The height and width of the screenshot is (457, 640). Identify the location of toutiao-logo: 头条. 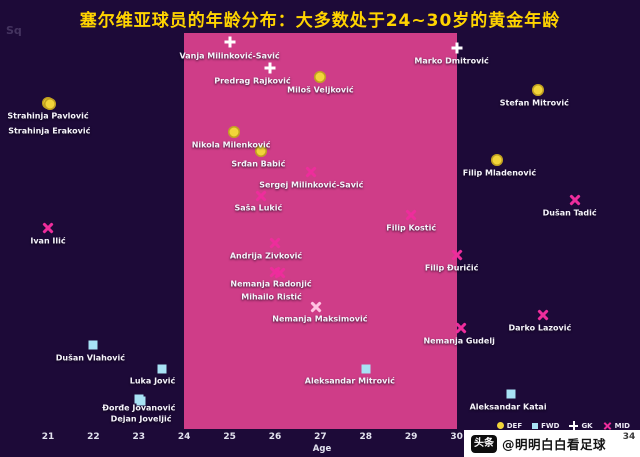
(484, 443).